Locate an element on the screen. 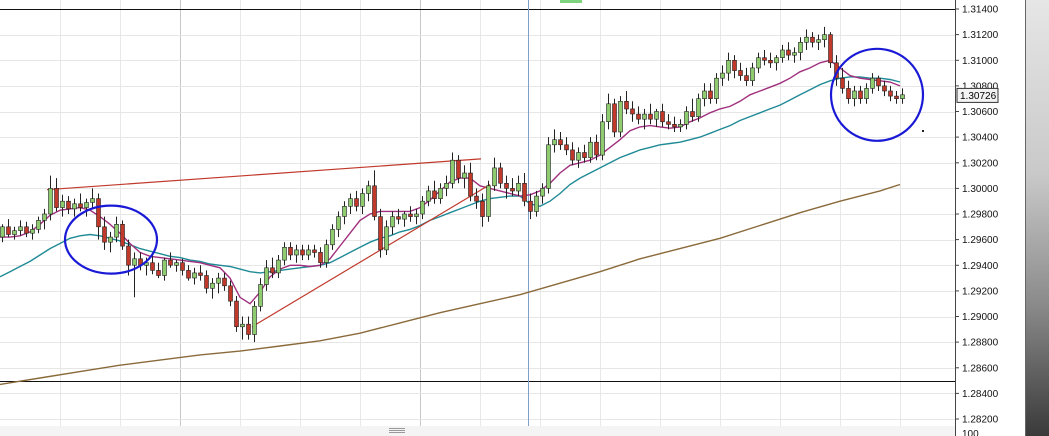 This screenshot has width=1049, height=436. y-tick-label: 1.28400 is located at coordinates (980, 394).